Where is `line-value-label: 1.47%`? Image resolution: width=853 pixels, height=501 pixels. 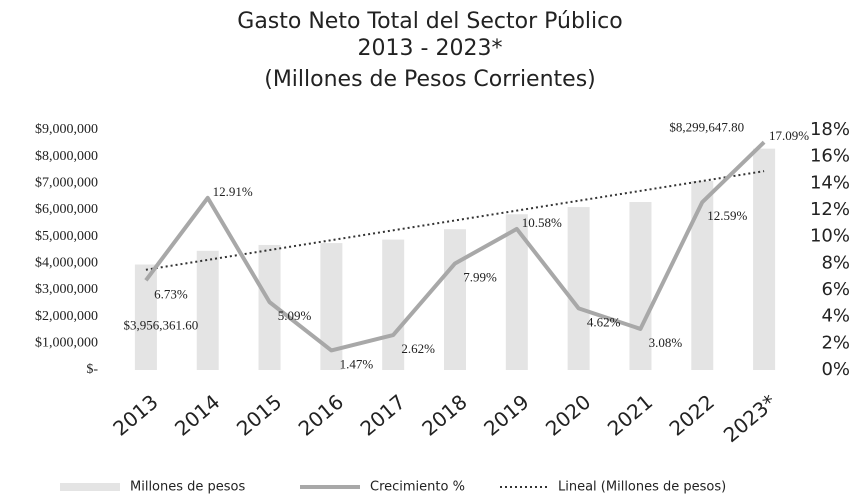
line-value-label: 1.47% is located at coordinates (357, 363).